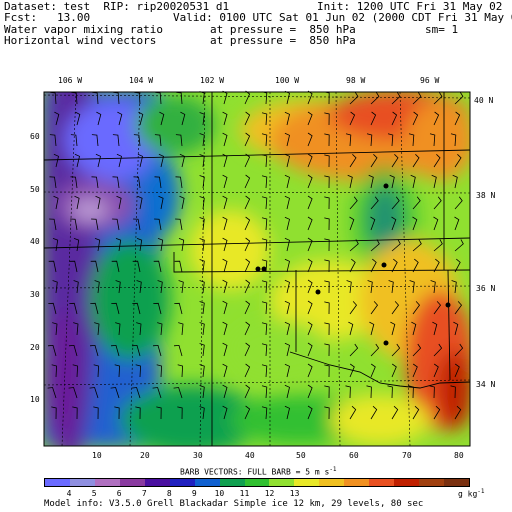  What do you see at coordinates (35, 189) in the screenshot?
I see `y-tick-50: 50` at bounding box center [35, 189].